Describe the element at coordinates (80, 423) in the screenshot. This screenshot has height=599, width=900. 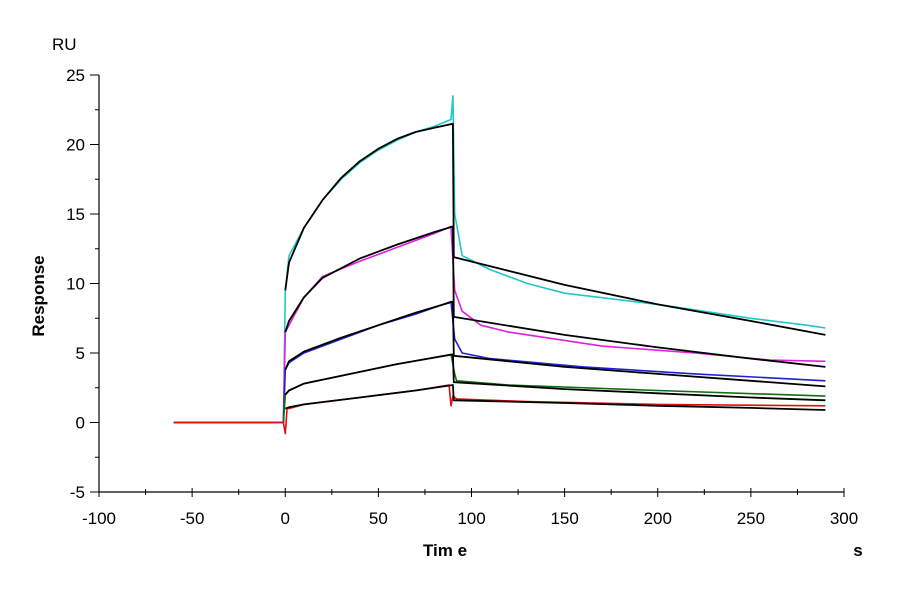
I see `y-tick-label: 0` at that location.